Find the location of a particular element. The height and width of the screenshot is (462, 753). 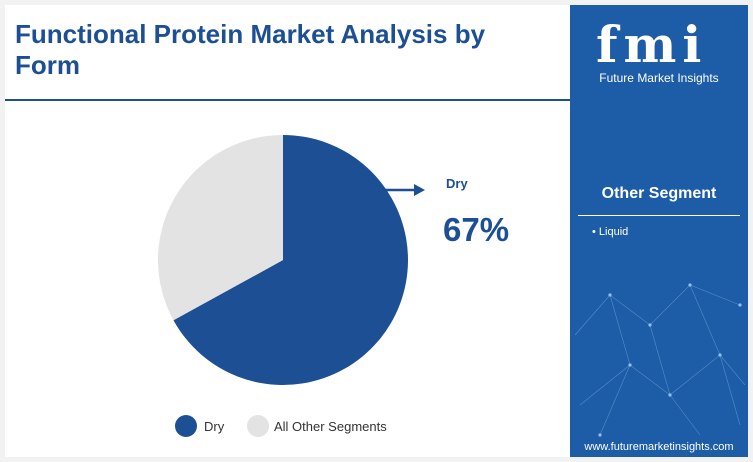

logo-subtitle: Future Market Insights is located at coordinates (659, 78).